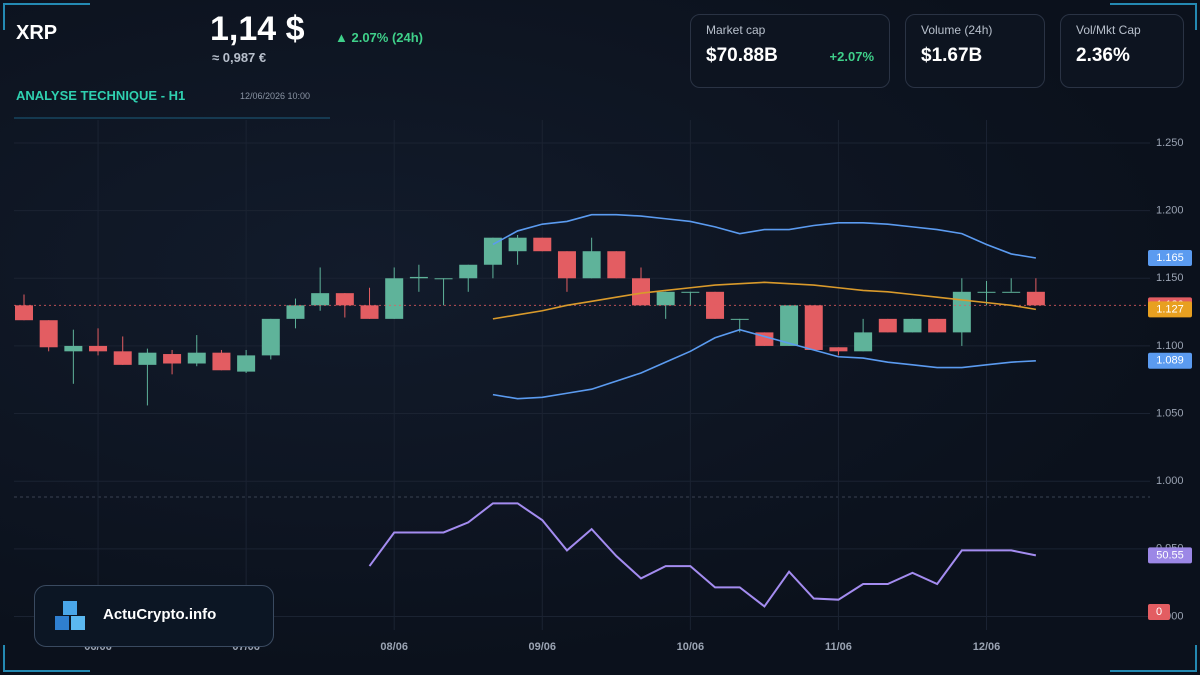  Describe the element at coordinates (1170, 143) in the screenshot. I see `y-tick-label: 1.250` at that location.